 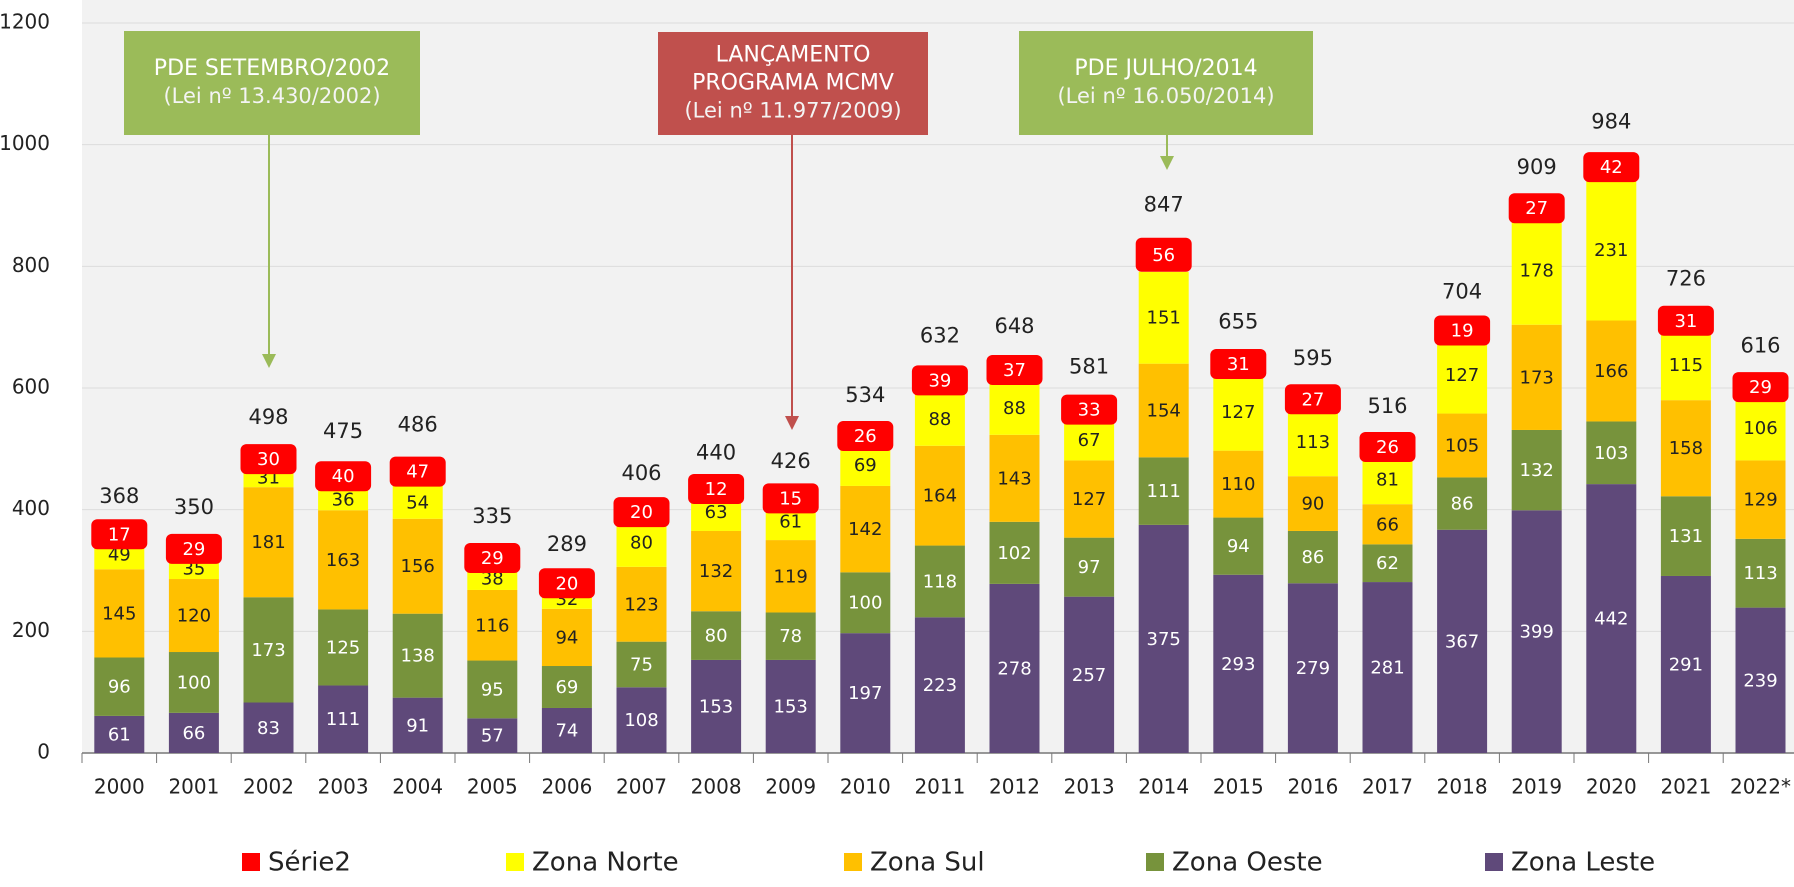 What do you see at coordinates (790, 636) in the screenshot?
I see `data-label: 78` at bounding box center [790, 636].